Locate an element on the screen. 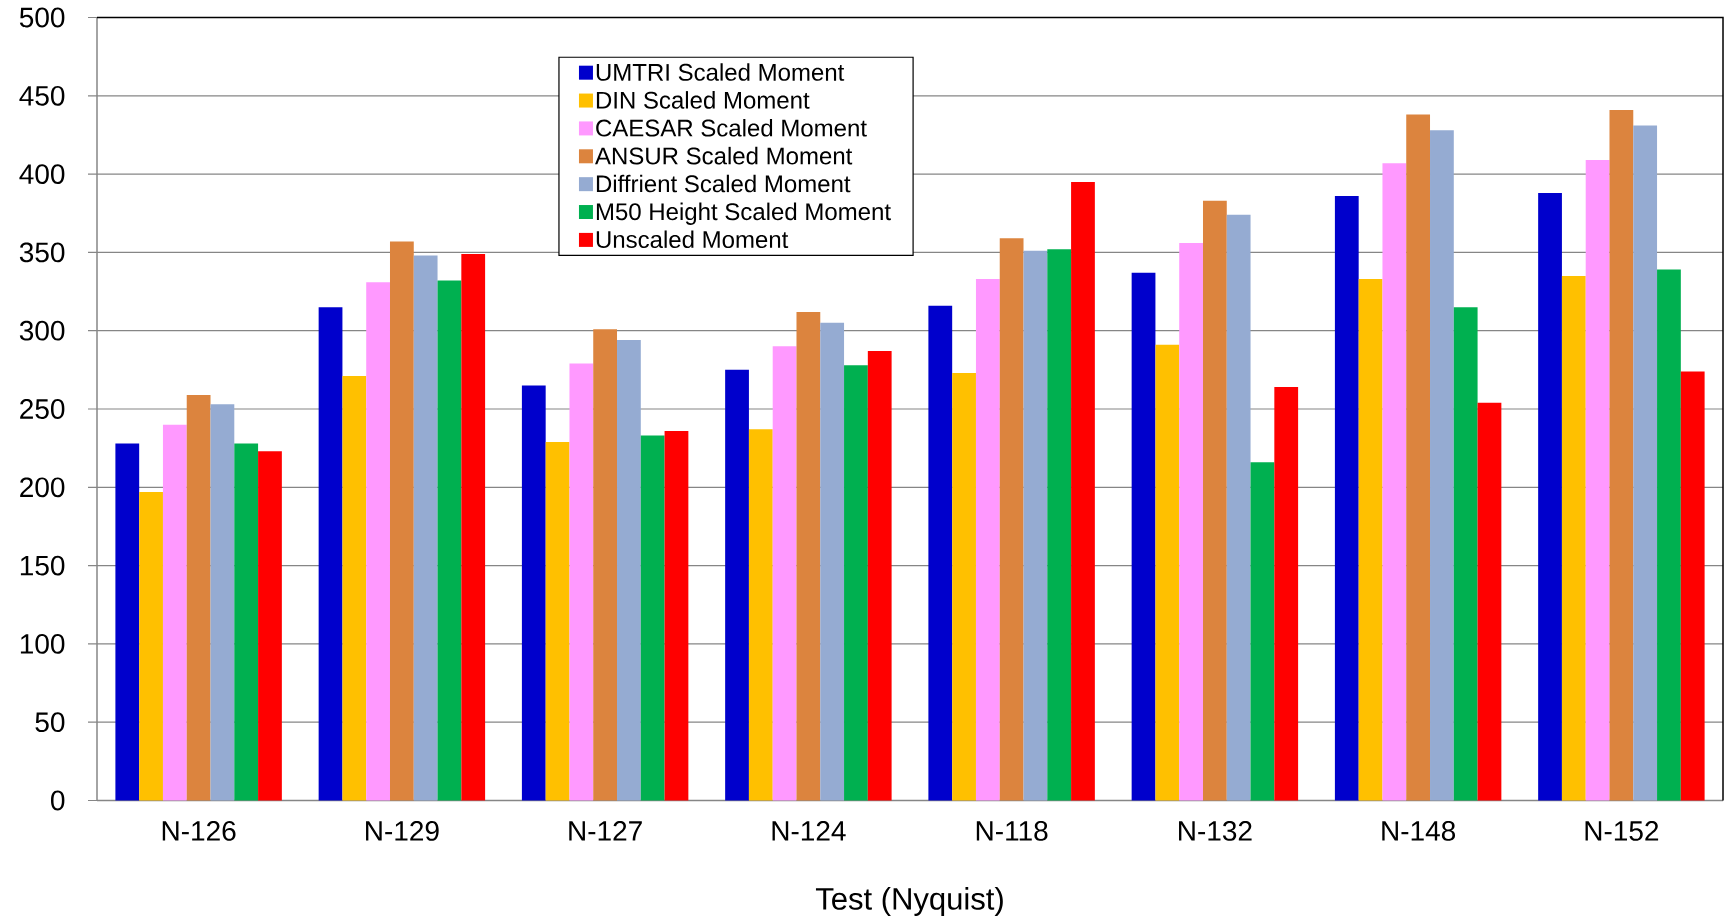 This screenshot has height=920, width=1729. y-tick-label: 50 is located at coordinates (50, 722).